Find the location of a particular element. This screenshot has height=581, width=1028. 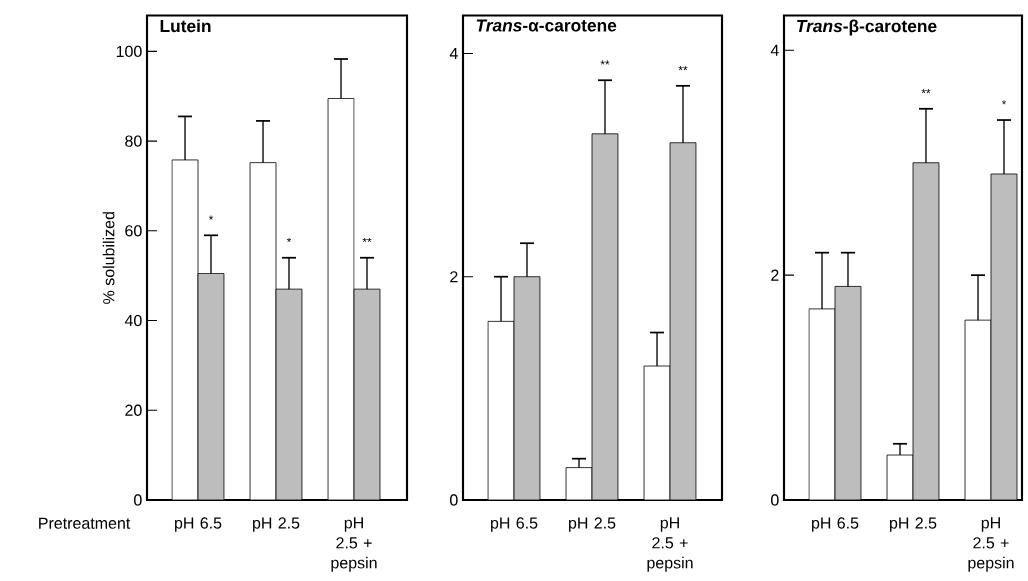

x-axis-title: Pretreatment is located at coordinates (85, 523).